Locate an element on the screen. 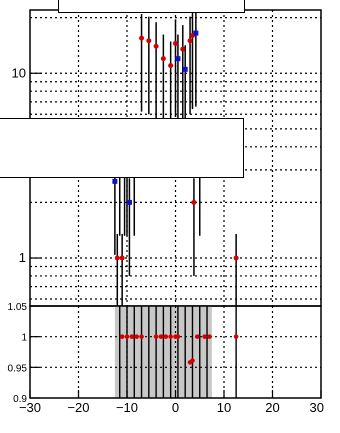  ratio-y-tick-label: 0.9 is located at coordinates (20, 399).